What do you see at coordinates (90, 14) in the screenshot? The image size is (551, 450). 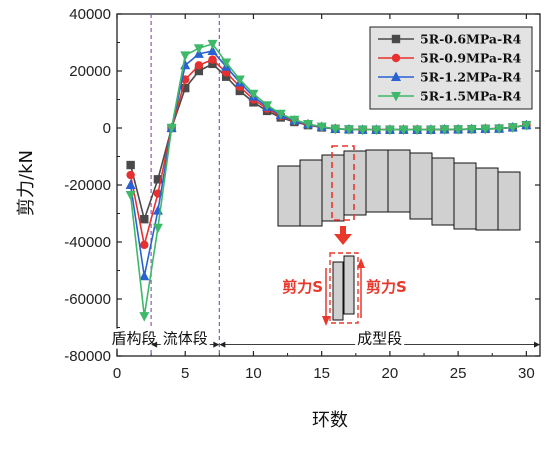 I see `y-tick-label: 40000` at bounding box center [90, 14].